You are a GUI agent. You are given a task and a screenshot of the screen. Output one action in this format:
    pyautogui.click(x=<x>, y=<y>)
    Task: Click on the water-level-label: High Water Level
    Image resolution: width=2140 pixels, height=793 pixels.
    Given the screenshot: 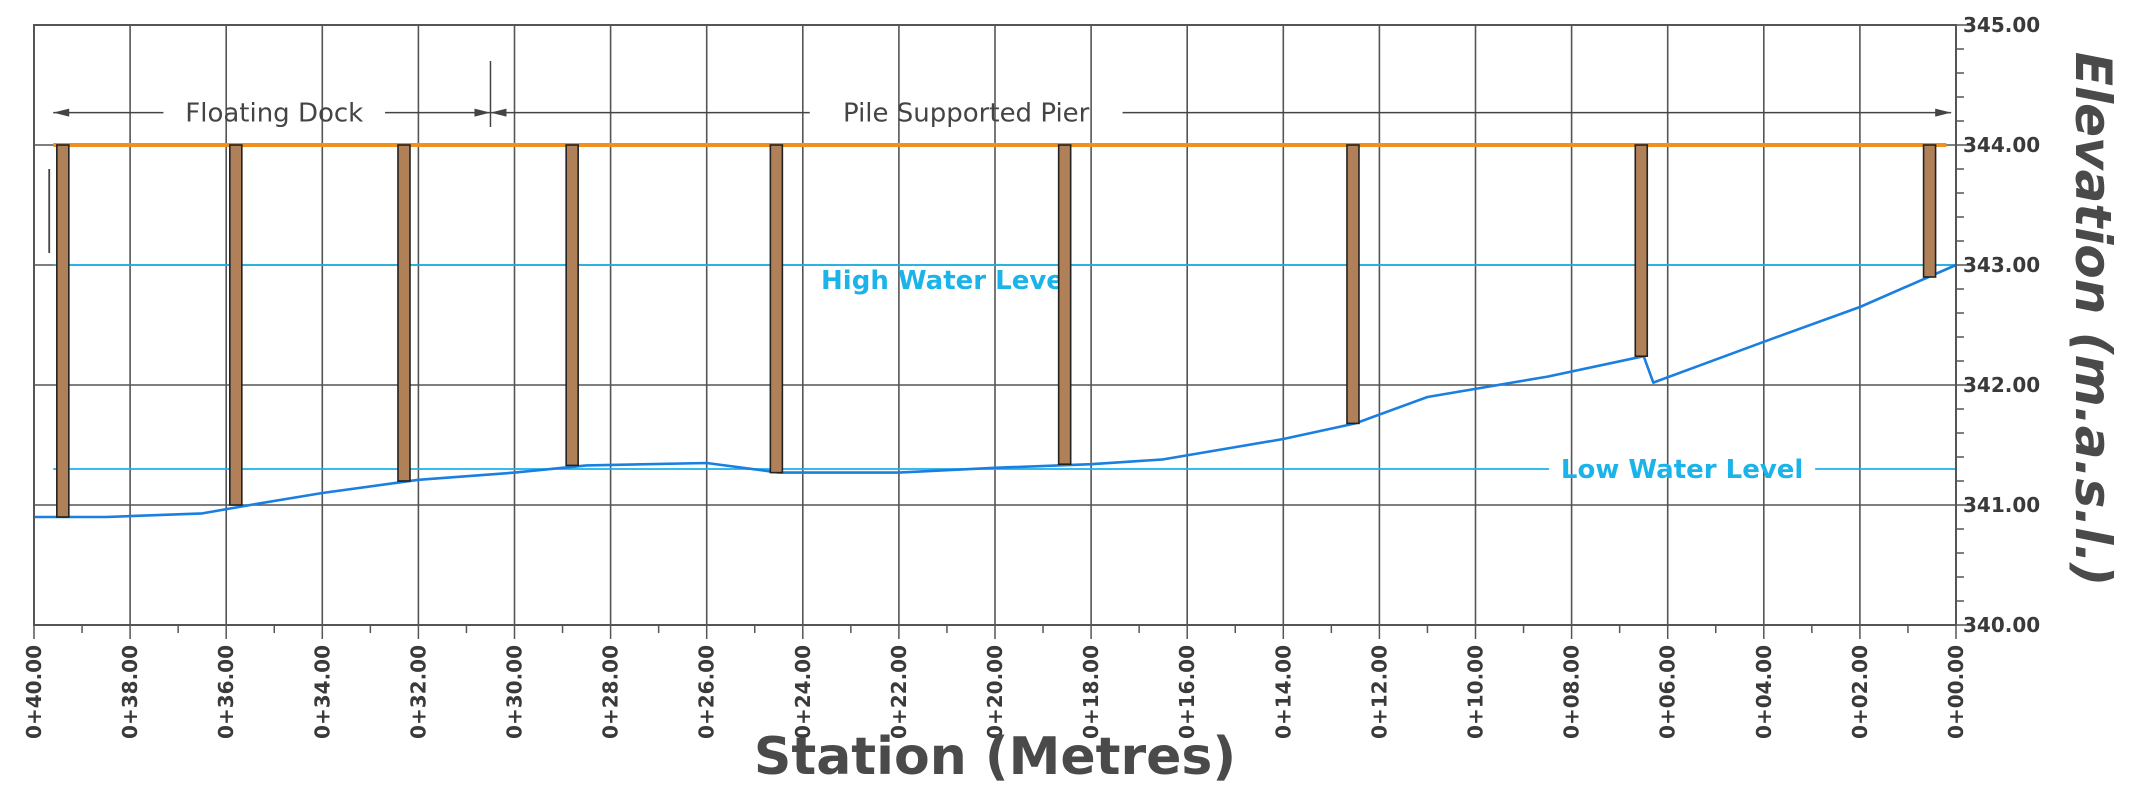 What is the action you would take?
    pyautogui.click(x=947, y=281)
    